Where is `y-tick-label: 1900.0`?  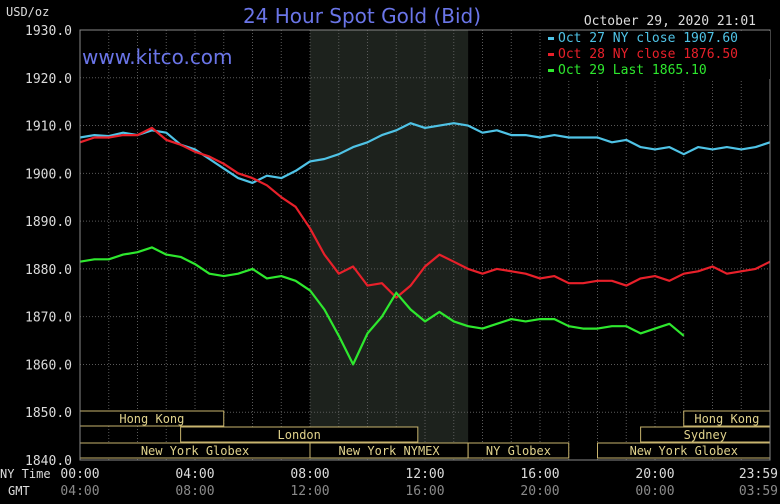 y-tick-label: 1900.0 is located at coordinates (48, 174).